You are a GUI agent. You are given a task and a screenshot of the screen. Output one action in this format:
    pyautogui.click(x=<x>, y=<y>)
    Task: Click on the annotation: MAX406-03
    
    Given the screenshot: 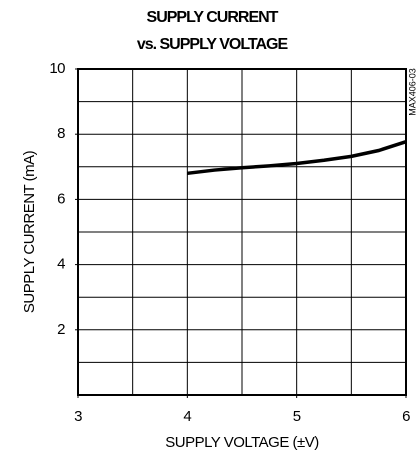 What is the action you would take?
    pyautogui.click(x=412, y=92)
    